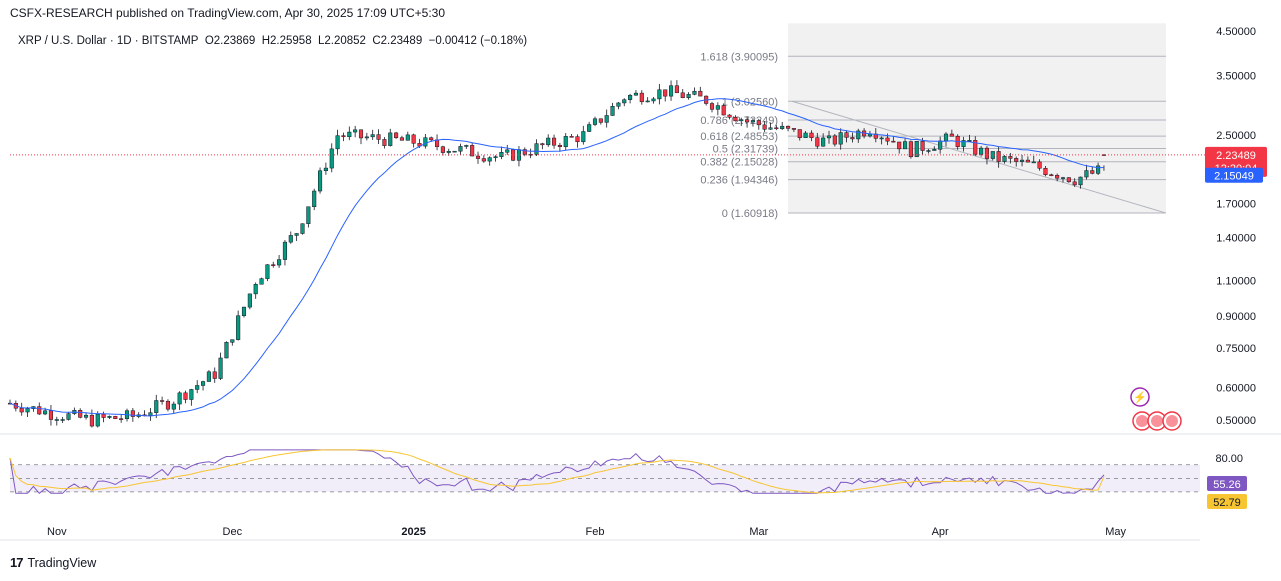 This screenshot has width=1281, height=581. Describe the element at coordinates (1236, 389) in the screenshot. I see `price-tick-label: 0.60000` at that location.